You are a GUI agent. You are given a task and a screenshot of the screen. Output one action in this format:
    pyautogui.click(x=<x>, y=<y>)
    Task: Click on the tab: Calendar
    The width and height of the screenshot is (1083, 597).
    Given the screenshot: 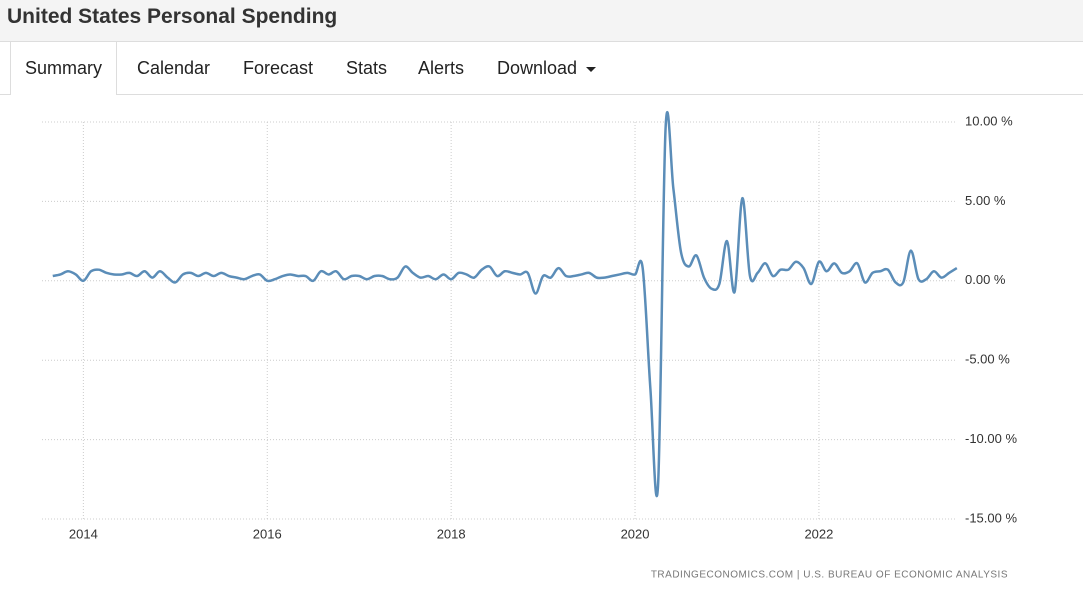 What is the action you would take?
    pyautogui.click(x=174, y=68)
    